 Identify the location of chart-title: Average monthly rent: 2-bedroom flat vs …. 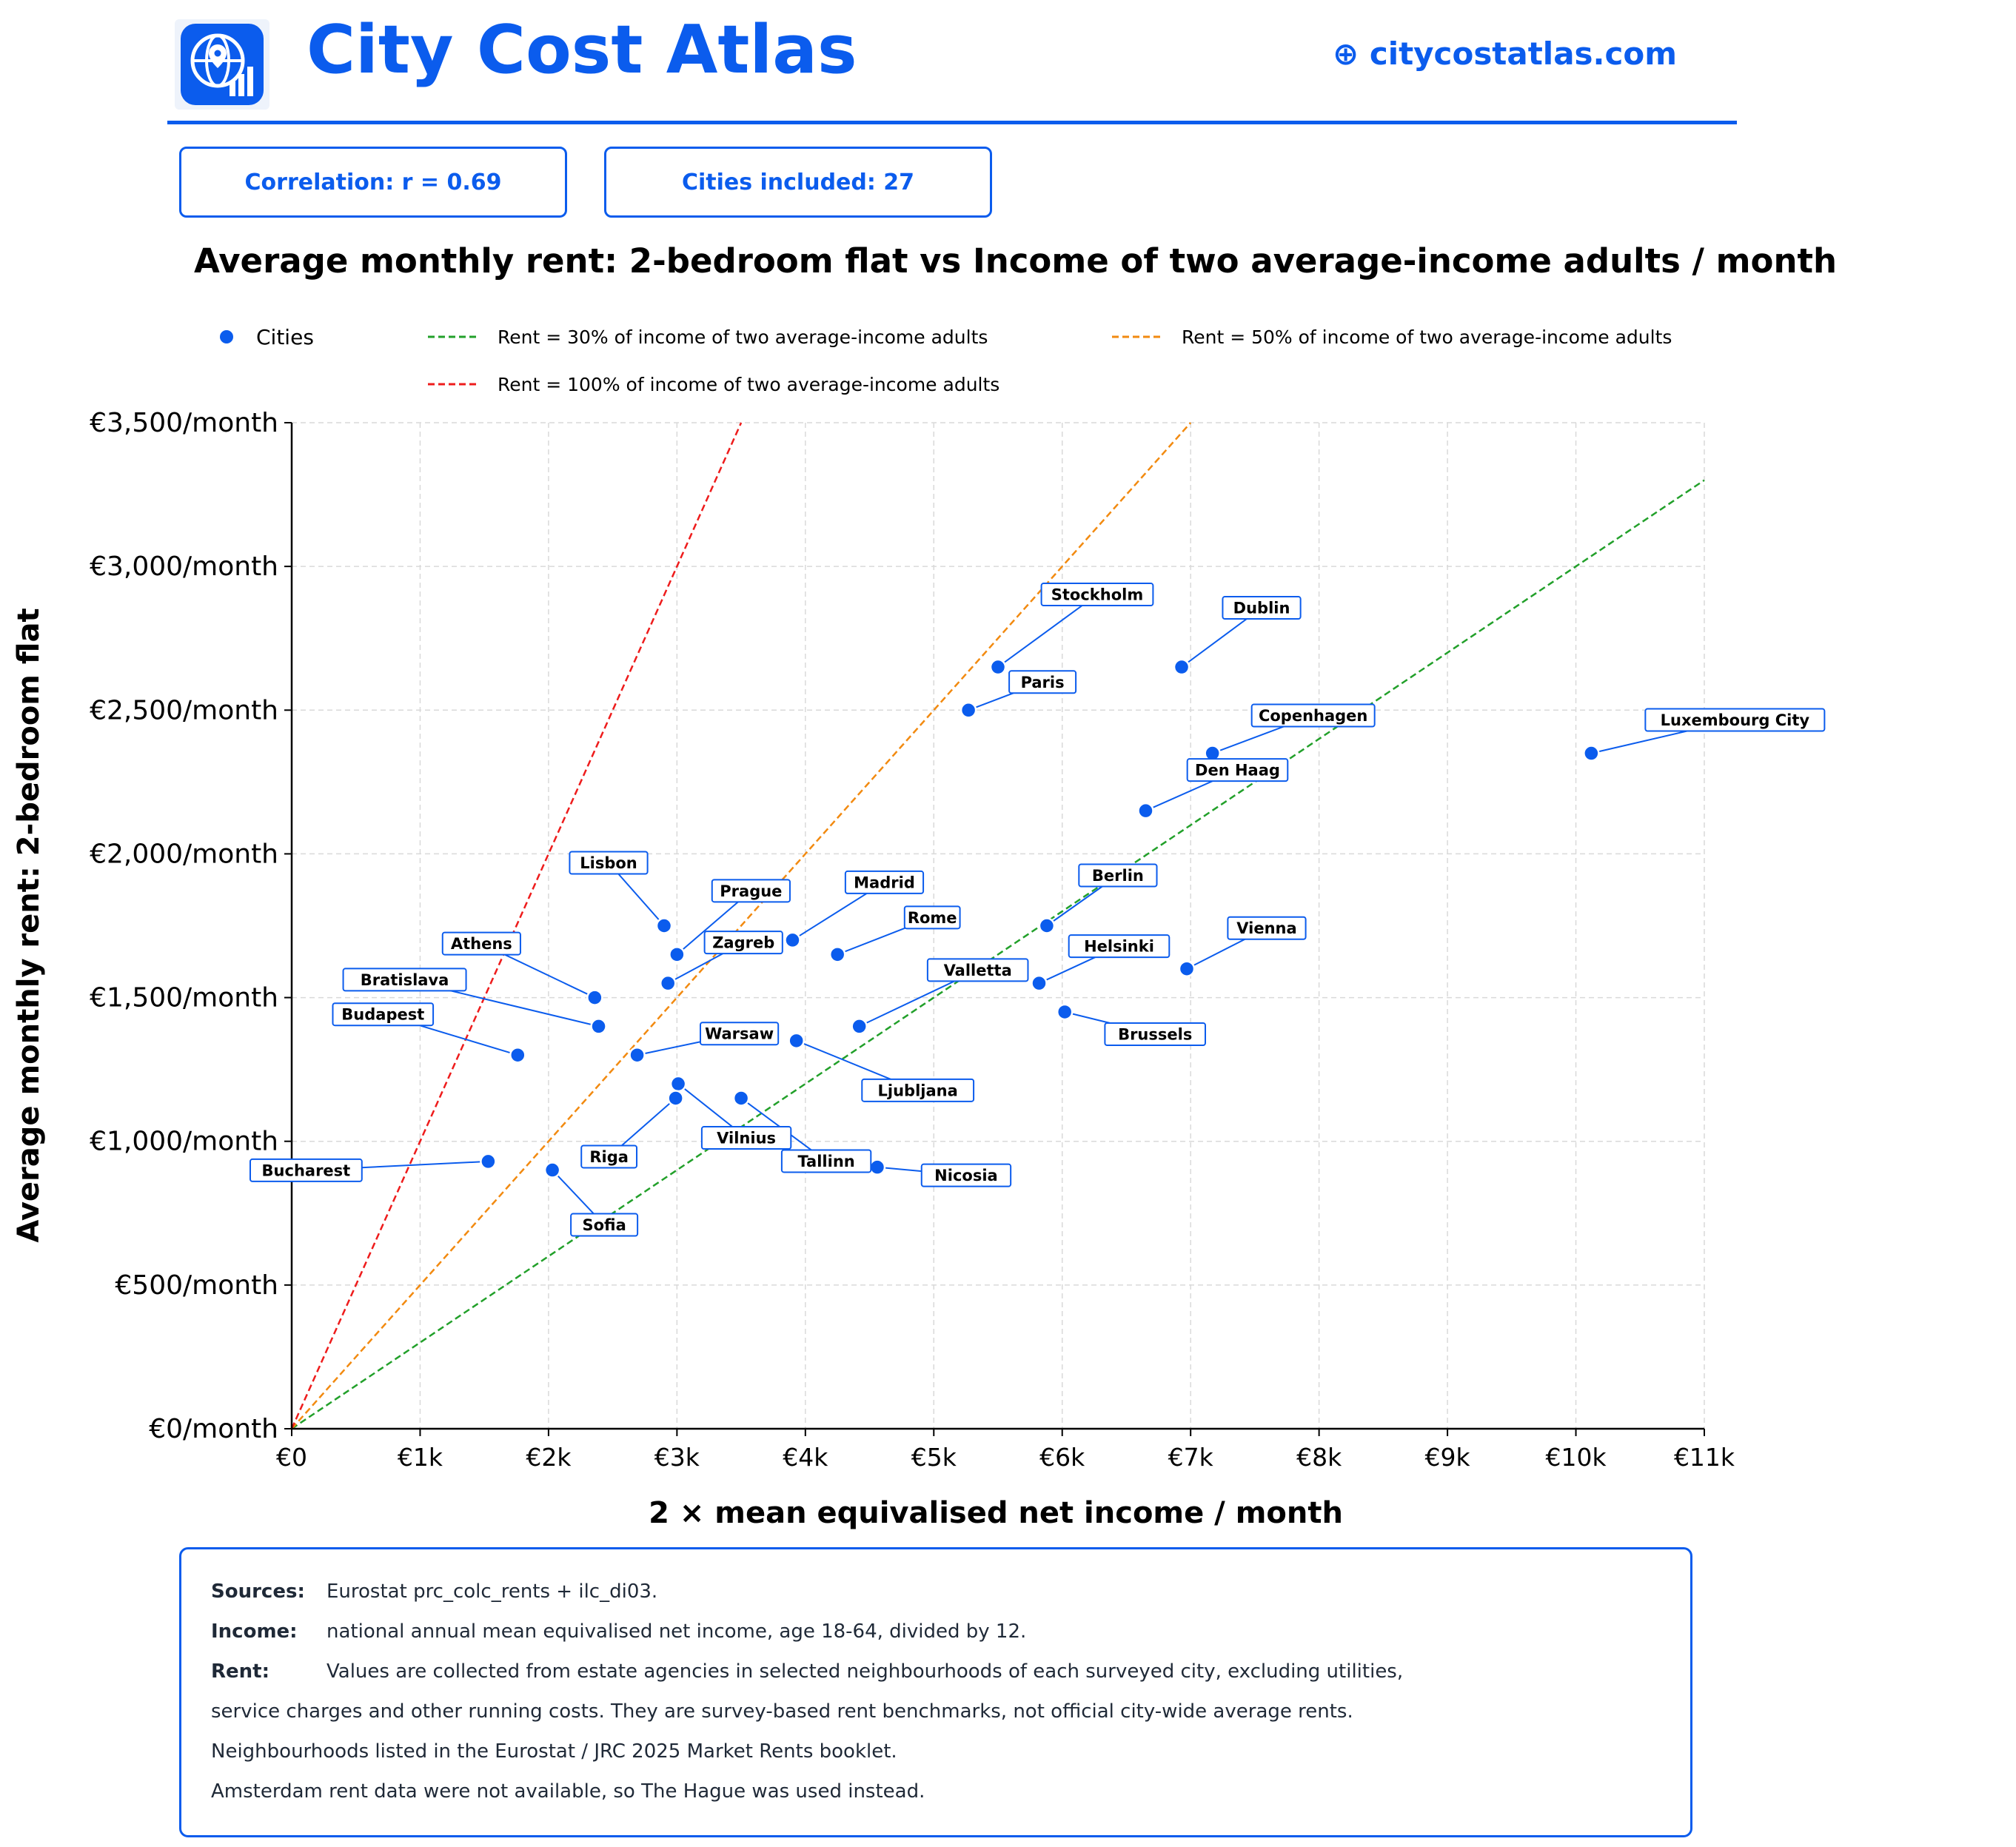
(1015, 261).